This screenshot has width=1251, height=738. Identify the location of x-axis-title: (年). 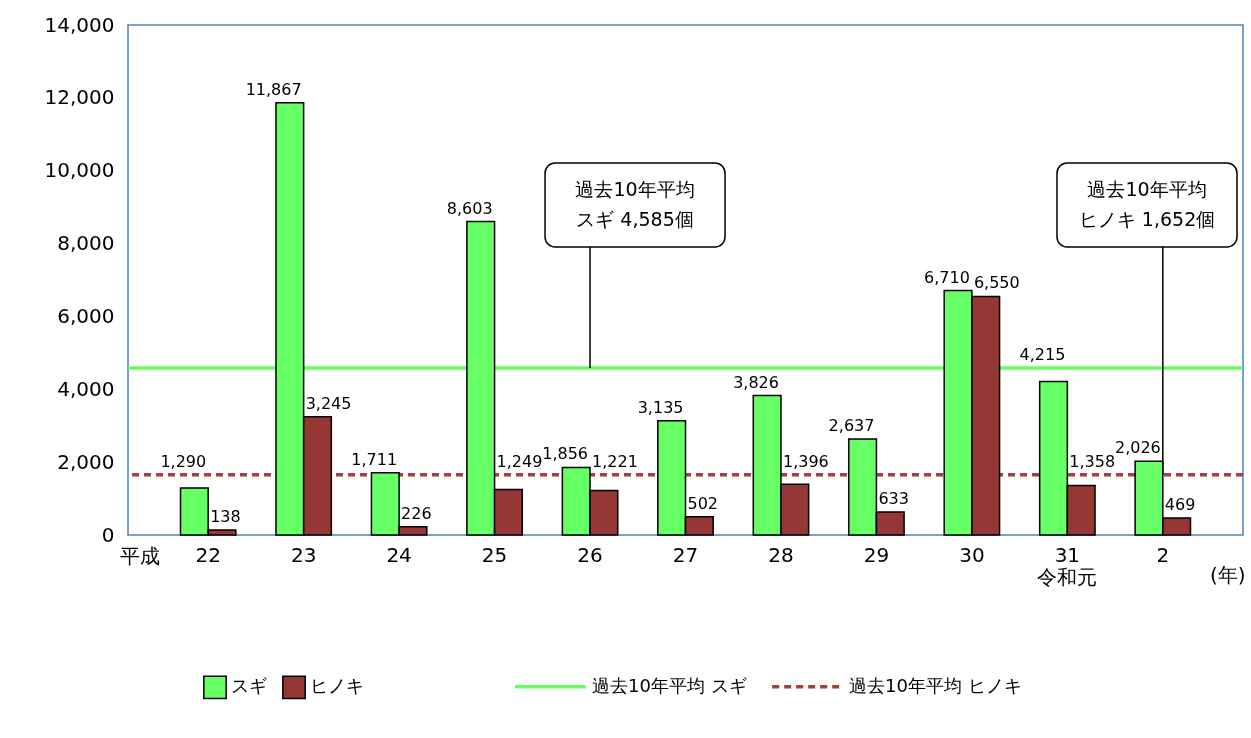
(1227, 574).